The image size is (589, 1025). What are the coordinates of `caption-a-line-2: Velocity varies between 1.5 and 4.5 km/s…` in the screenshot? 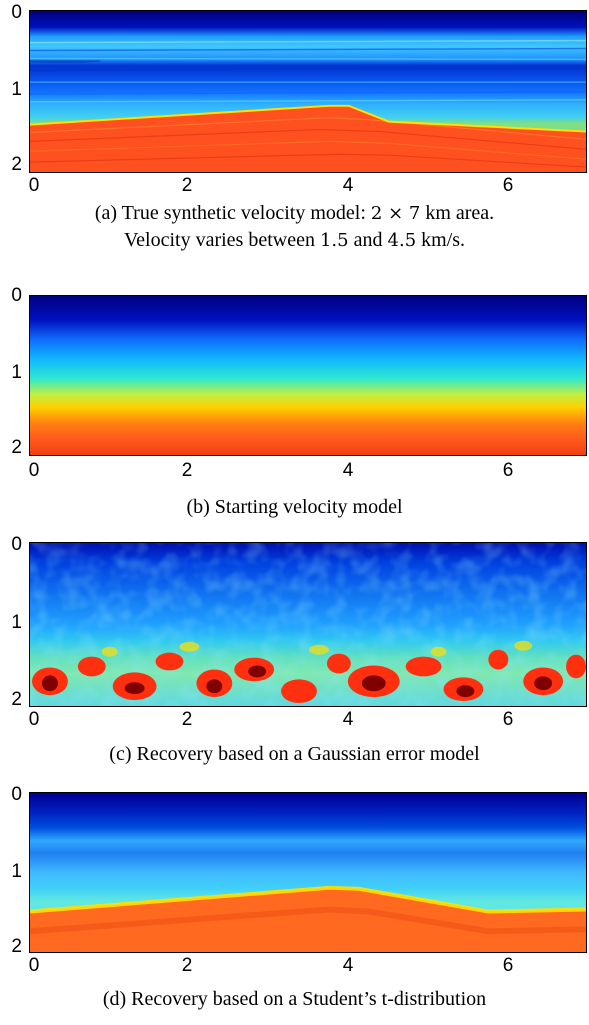 It's located at (294, 240).